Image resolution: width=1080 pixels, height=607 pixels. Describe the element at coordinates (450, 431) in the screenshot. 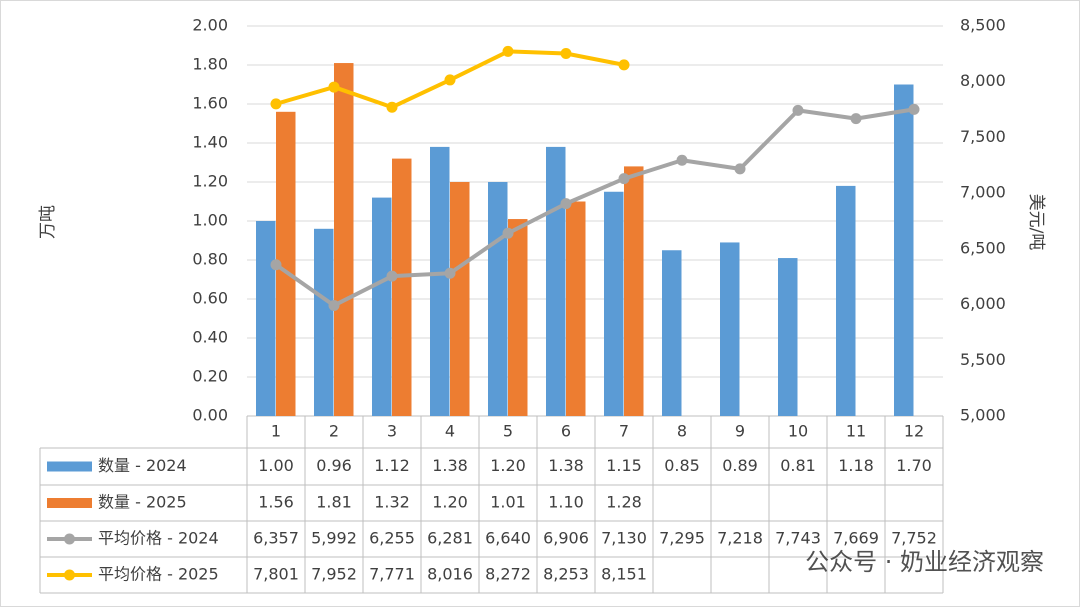

I see `x-tick-label: 4` at that location.